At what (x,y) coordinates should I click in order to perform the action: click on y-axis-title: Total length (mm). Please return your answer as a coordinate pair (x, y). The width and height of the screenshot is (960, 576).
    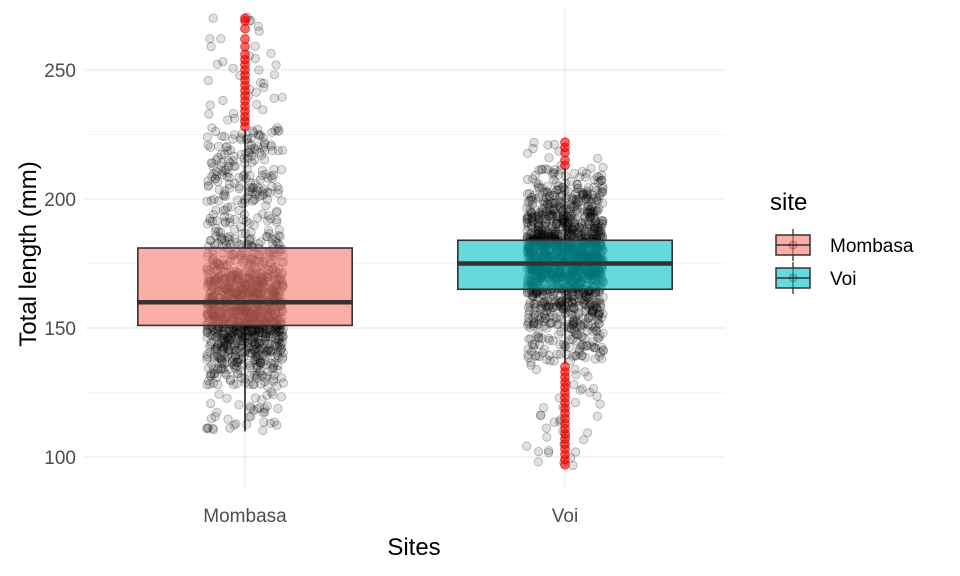
    Looking at the image, I should click on (28, 253).